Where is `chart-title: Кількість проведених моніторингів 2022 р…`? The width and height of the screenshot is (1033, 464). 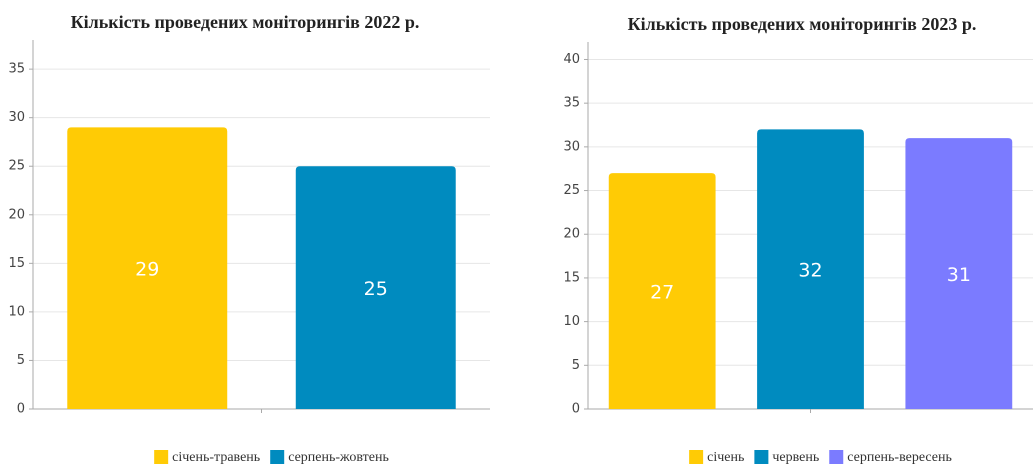
chart-title: Кількість проведених моніторингів 2022 р… is located at coordinates (245, 22).